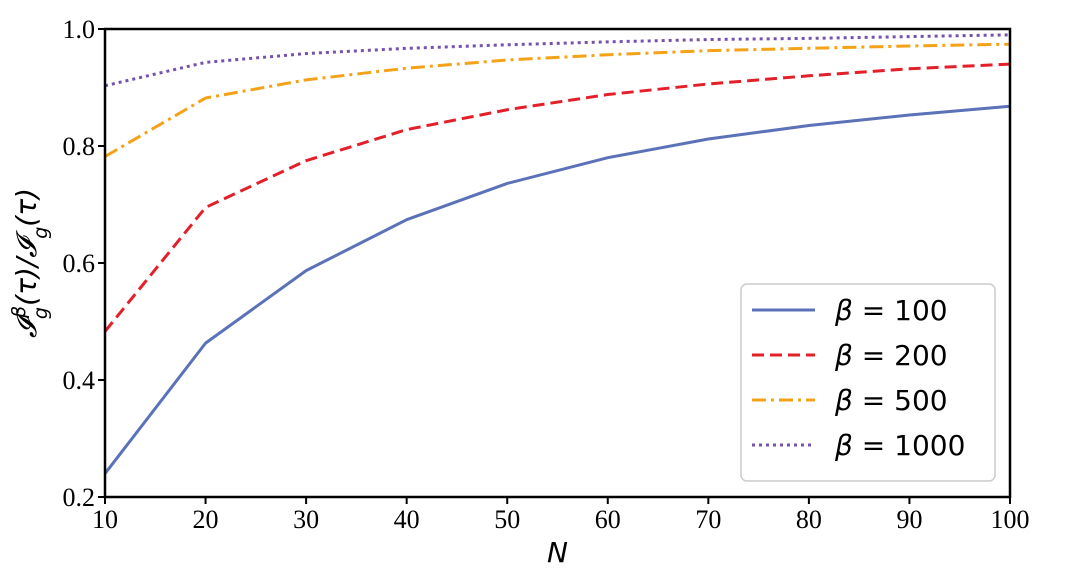 Image resolution: width=1090 pixels, height=568 pixels. Describe the element at coordinates (41, 233) in the screenshot. I see `y-label-sub2: g` at that location.